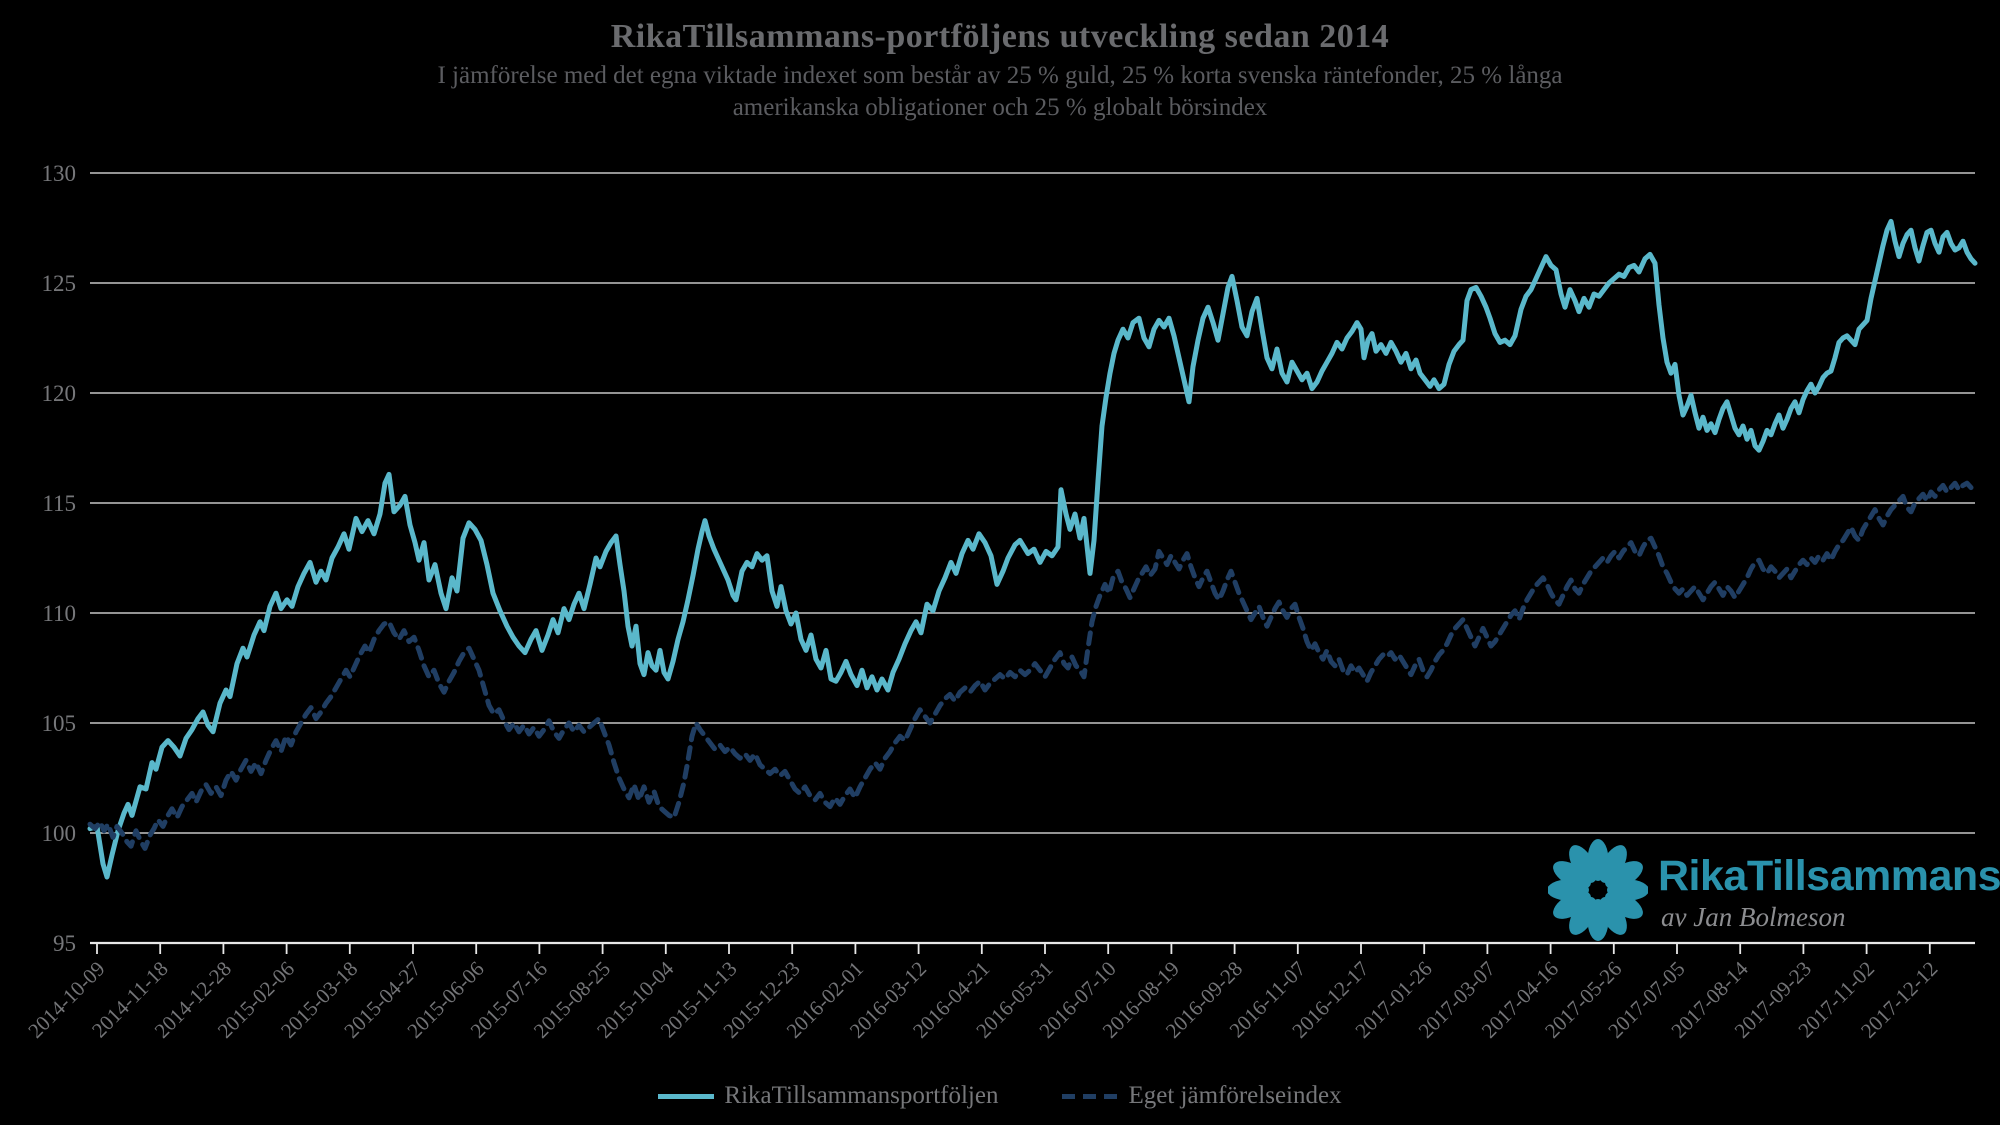  I want to click on rikatillsammans-logo: RikaTillsammans av Jan Bolmeson, so click(1774, 890).